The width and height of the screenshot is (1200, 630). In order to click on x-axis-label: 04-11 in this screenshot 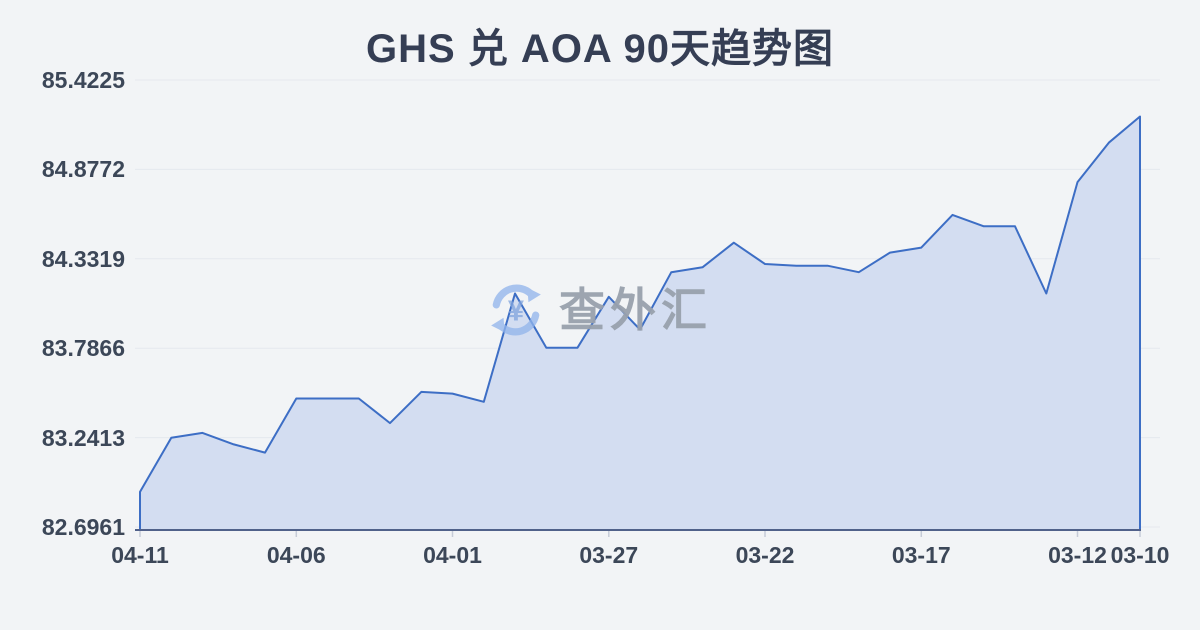, I will do `click(140, 555)`.